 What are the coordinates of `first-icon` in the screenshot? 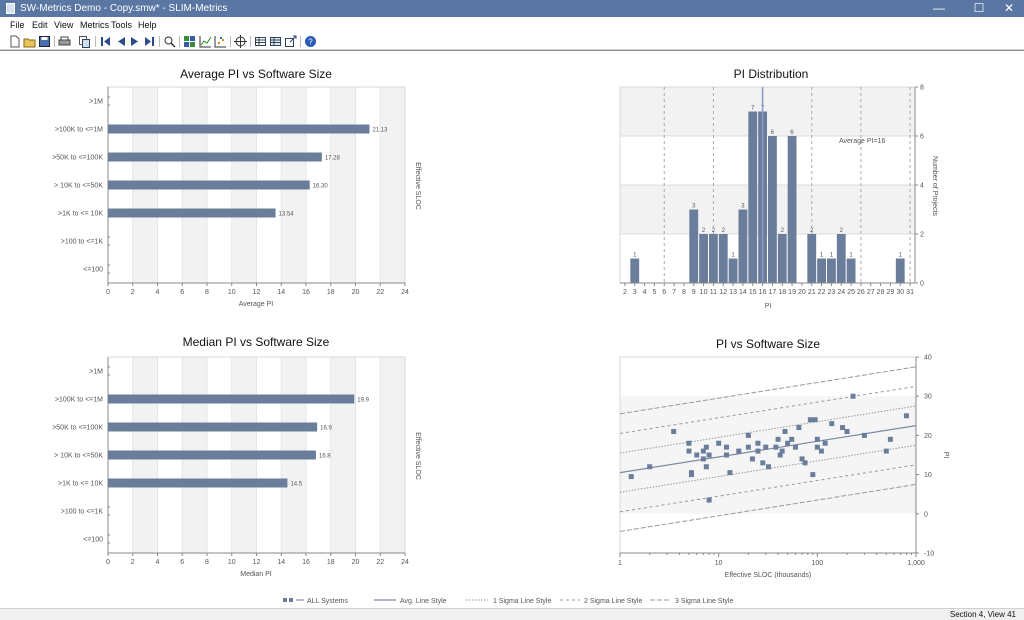 It's located at (105, 41).